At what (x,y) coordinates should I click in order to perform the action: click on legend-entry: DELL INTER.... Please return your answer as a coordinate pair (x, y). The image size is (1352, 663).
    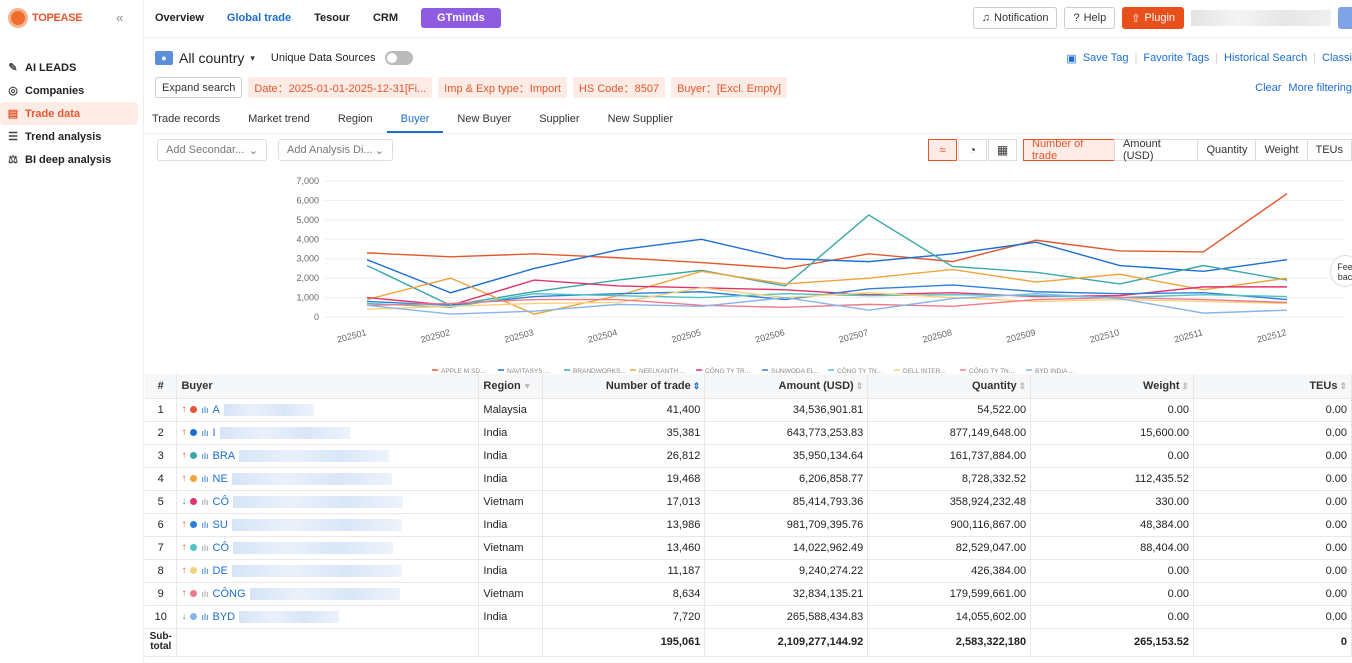
    Looking at the image, I should click on (924, 371).